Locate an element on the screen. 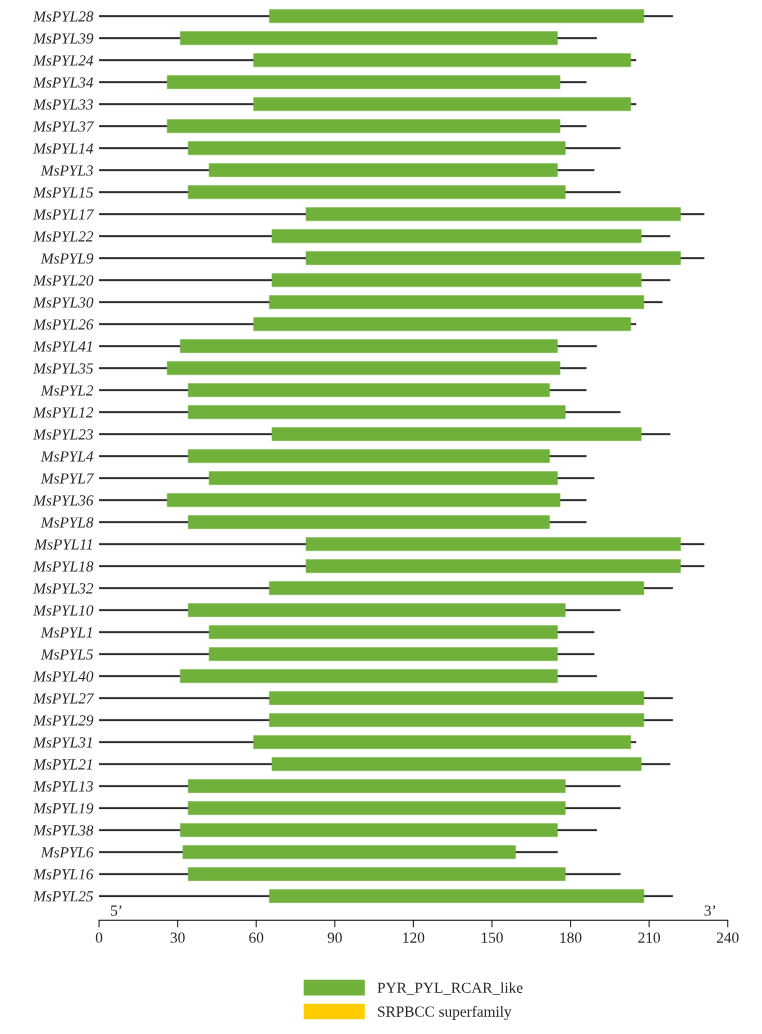  y-tick-label: MsPYL19 is located at coordinates (63, 808).